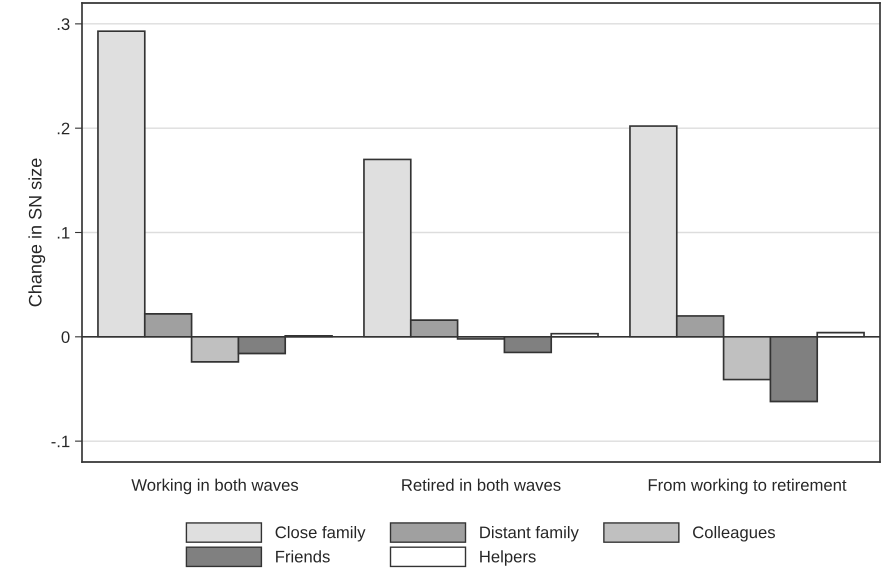 This screenshot has width=885, height=572. I want to click on y-tick-label: .1, so click(64, 233).